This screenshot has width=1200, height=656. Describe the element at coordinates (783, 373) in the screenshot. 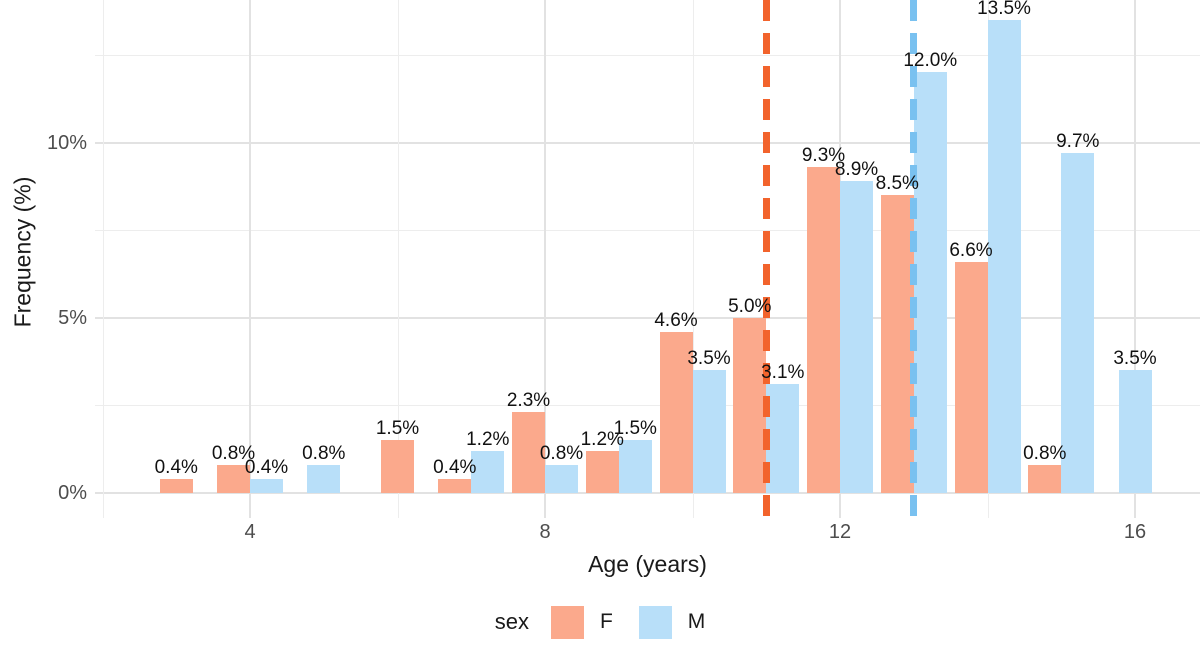

I see `bar-value-label: 3.1%` at that location.